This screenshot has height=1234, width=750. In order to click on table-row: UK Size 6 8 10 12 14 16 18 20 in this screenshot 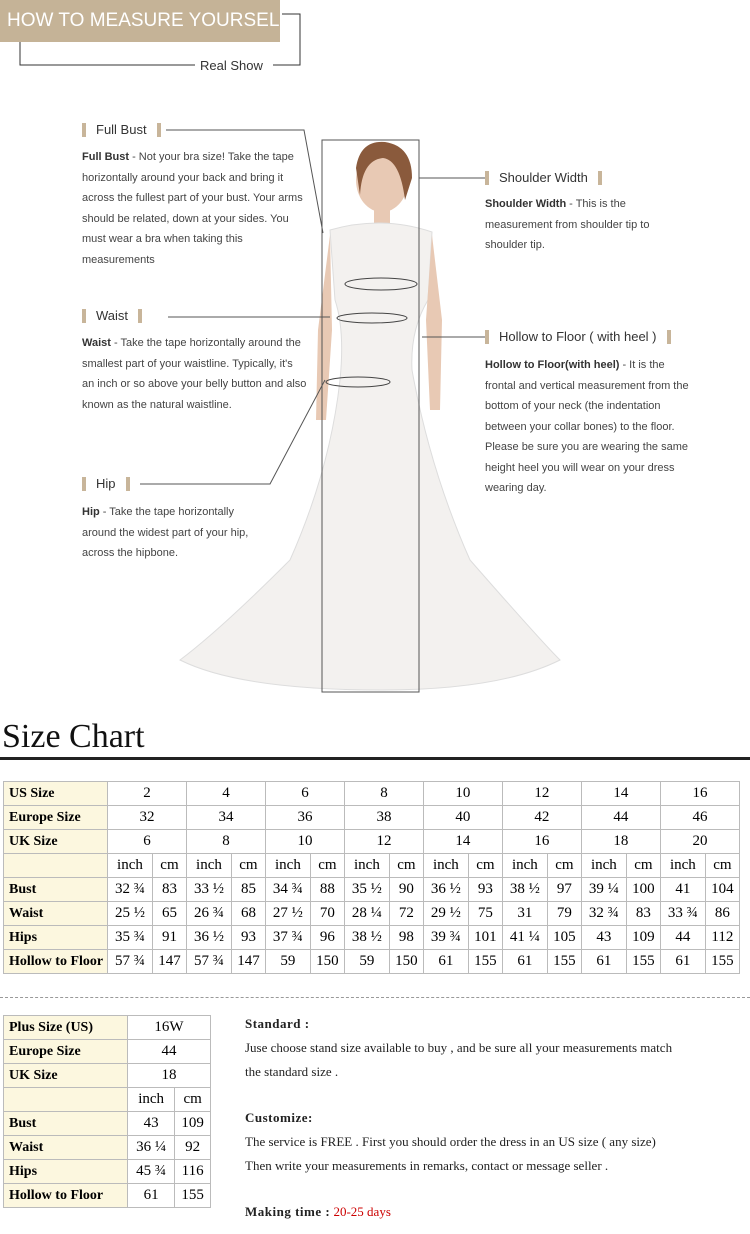, I will do `click(372, 841)`.